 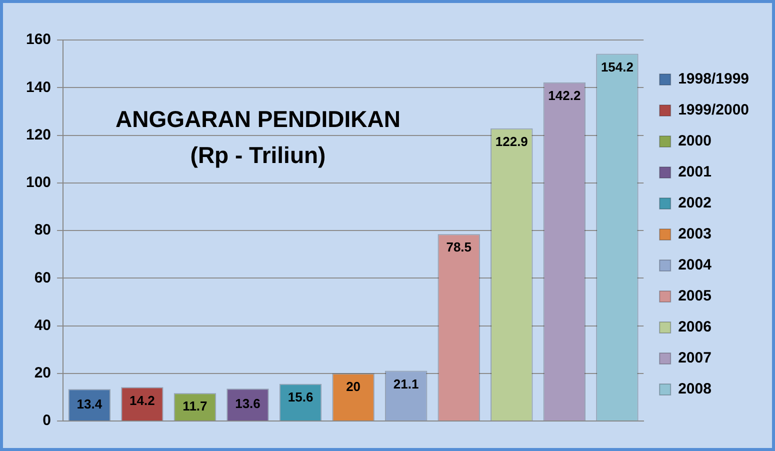 What do you see at coordinates (39, 87) in the screenshot?
I see `y-tick-label: 140` at bounding box center [39, 87].